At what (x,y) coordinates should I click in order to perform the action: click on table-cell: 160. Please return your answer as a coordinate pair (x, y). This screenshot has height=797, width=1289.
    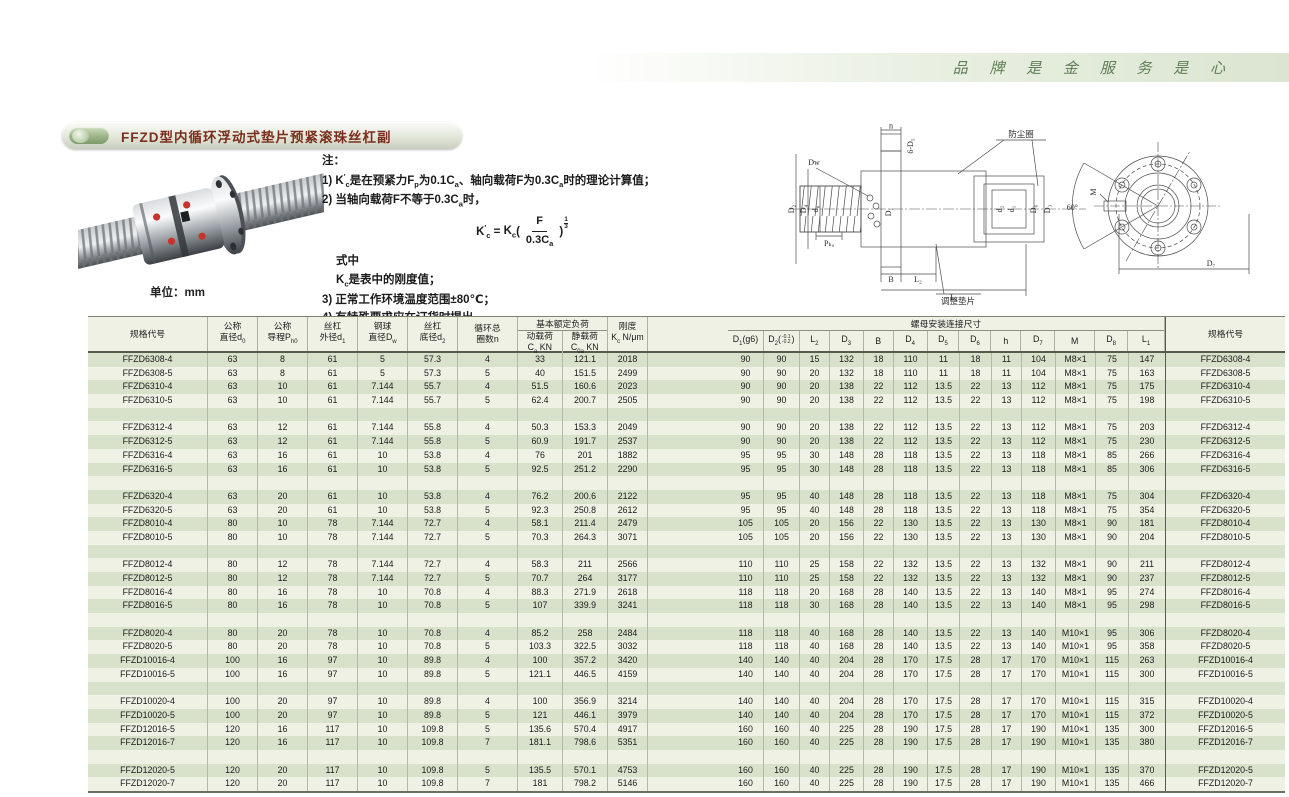
    Looking at the image, I should click on (782, 729).